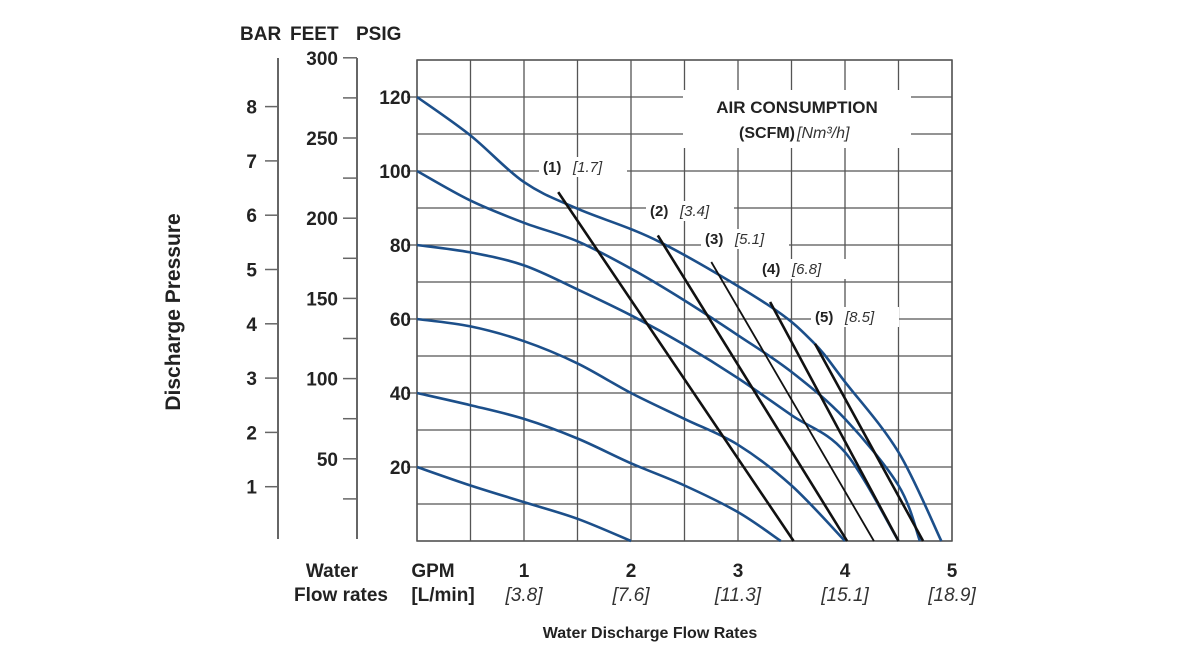 This screenshot has width=1200, height=660. Describe the element at coordinates (378, 34) in the screenshot. I see `axis-header-psig: PSIG` at that location.